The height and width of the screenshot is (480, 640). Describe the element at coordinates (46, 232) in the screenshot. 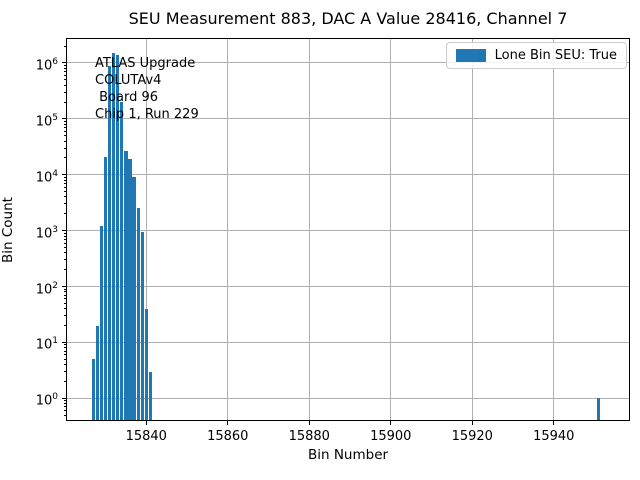

I see `y-tick-label: 10³` at that location.